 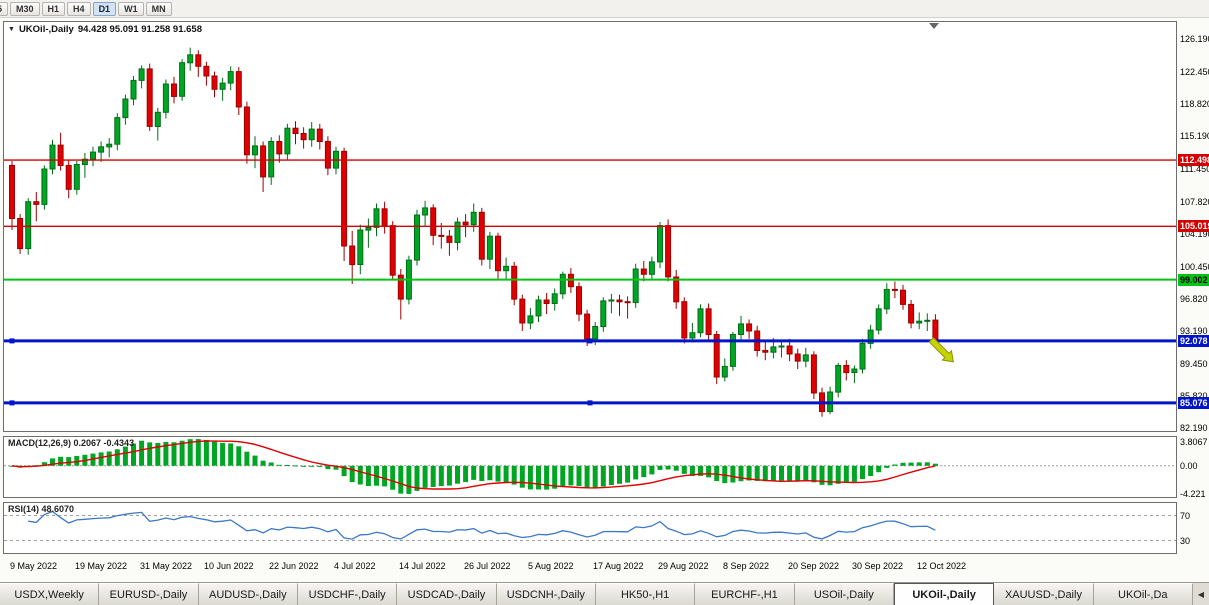 What do you see at coordinates (944, 594) in the screenshot?
I see `chart-tab: UKOil-,Daily` at bounding box center [944, 594].